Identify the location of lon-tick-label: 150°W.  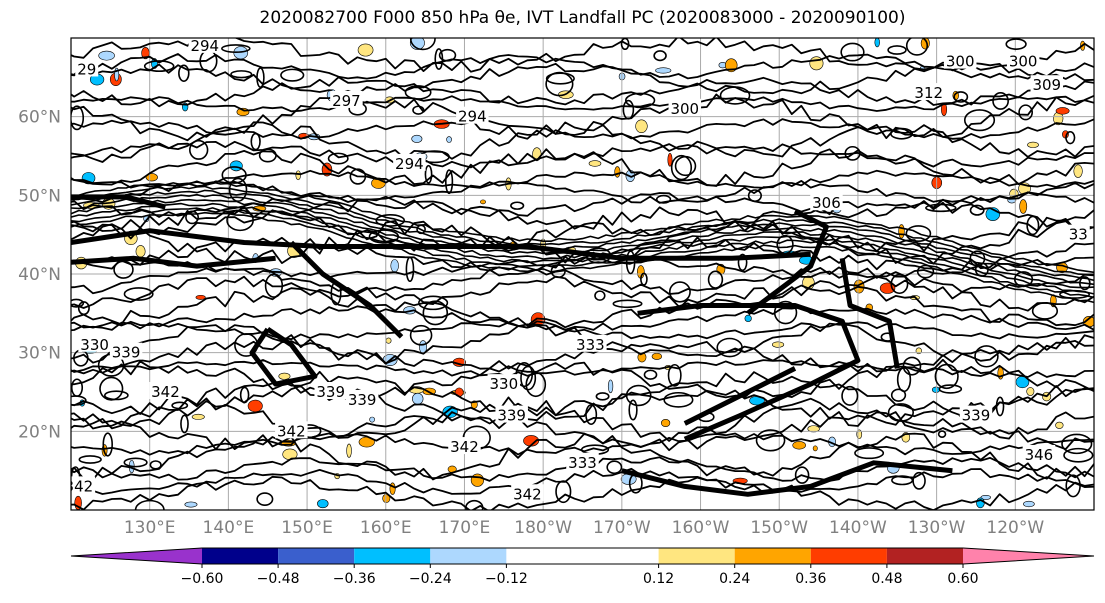
(779, 528).